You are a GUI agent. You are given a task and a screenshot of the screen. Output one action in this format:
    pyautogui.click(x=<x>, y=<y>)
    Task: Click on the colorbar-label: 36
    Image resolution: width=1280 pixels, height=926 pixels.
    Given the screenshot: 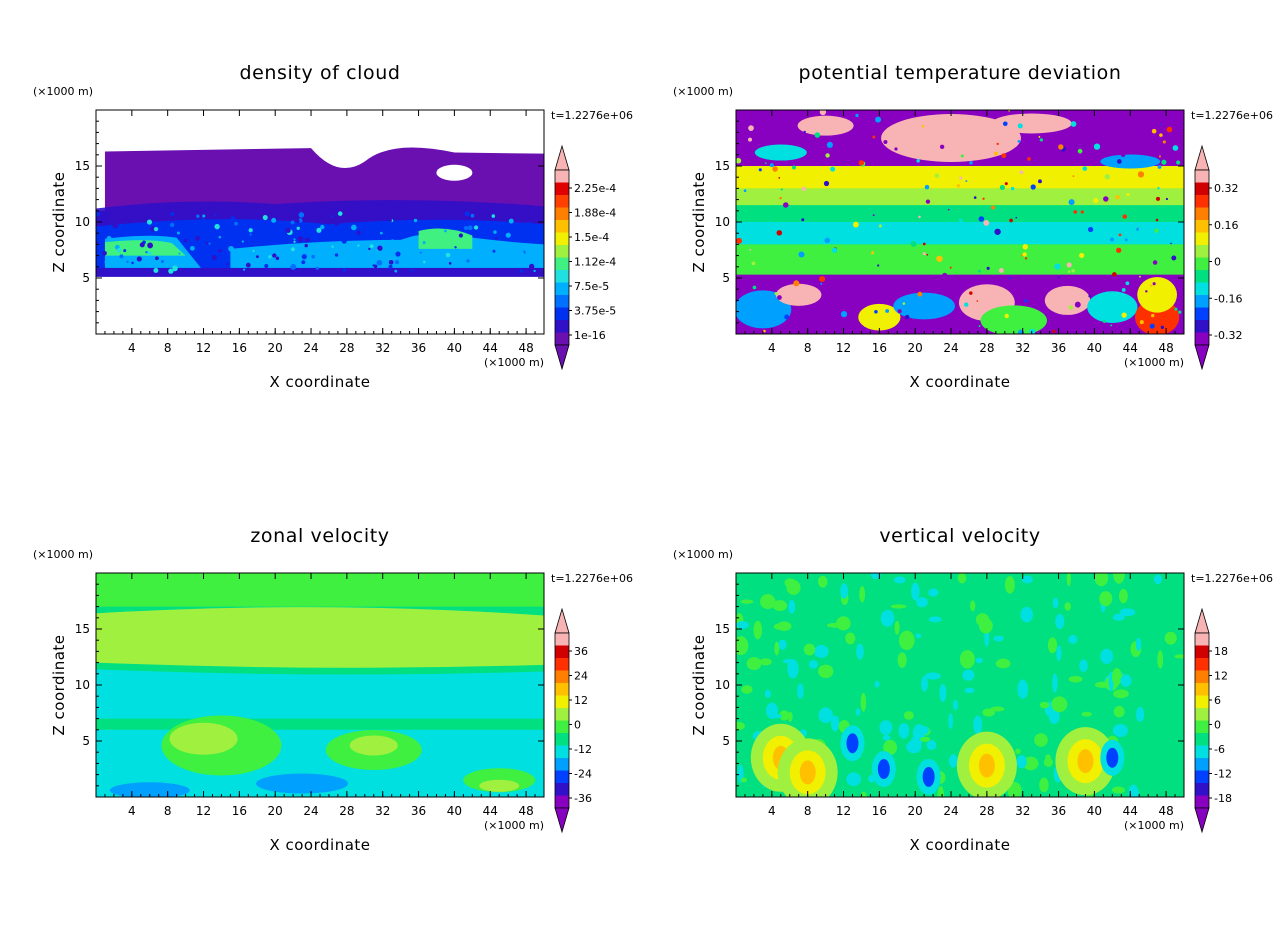 What is the action you would take?
    pyautogui.click(x=581, y=651)
    